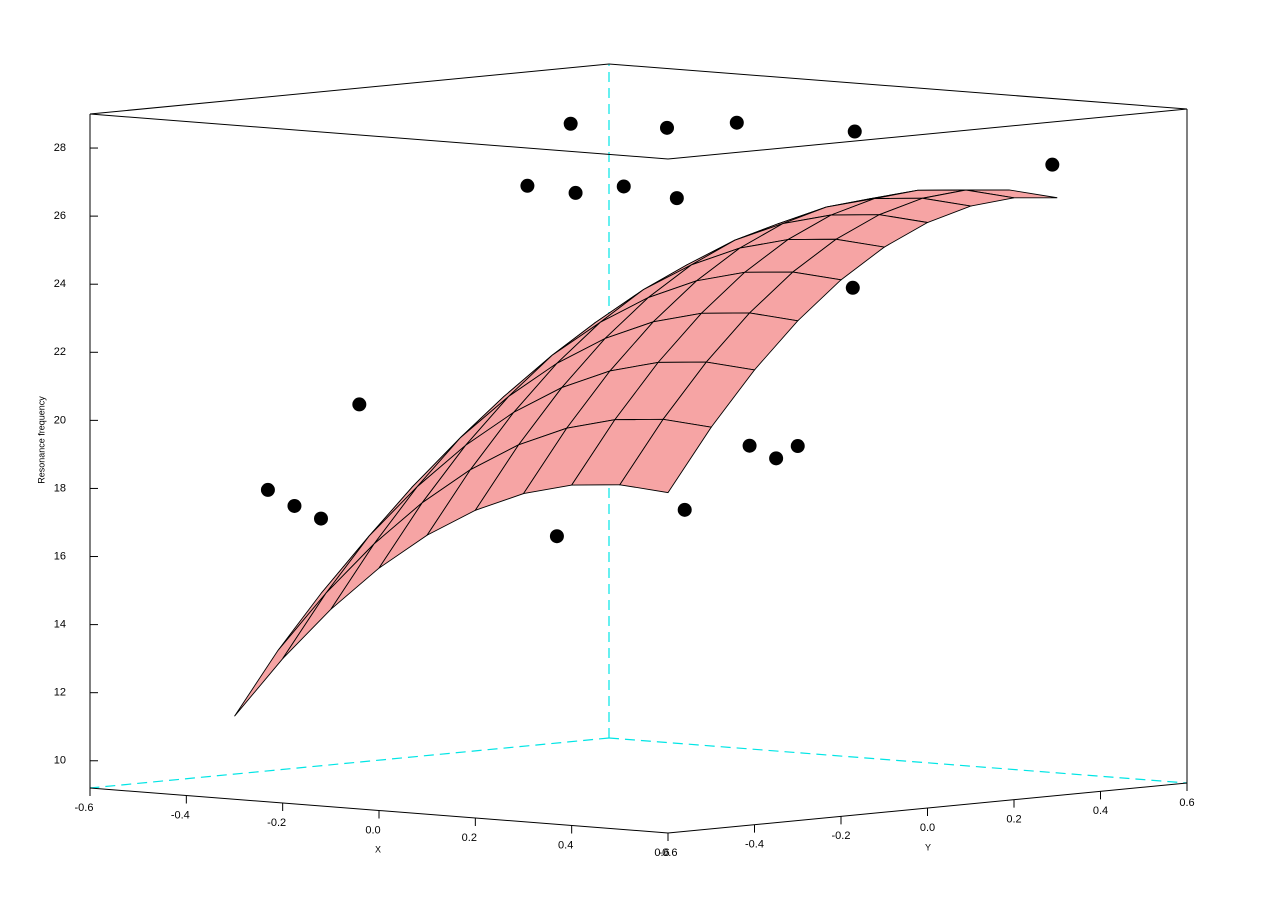 The image size is (1276, 898). Describe the element at coordinates (1186, 803) in the screenshot. I see `y-tick-label: 0.6` at that location.